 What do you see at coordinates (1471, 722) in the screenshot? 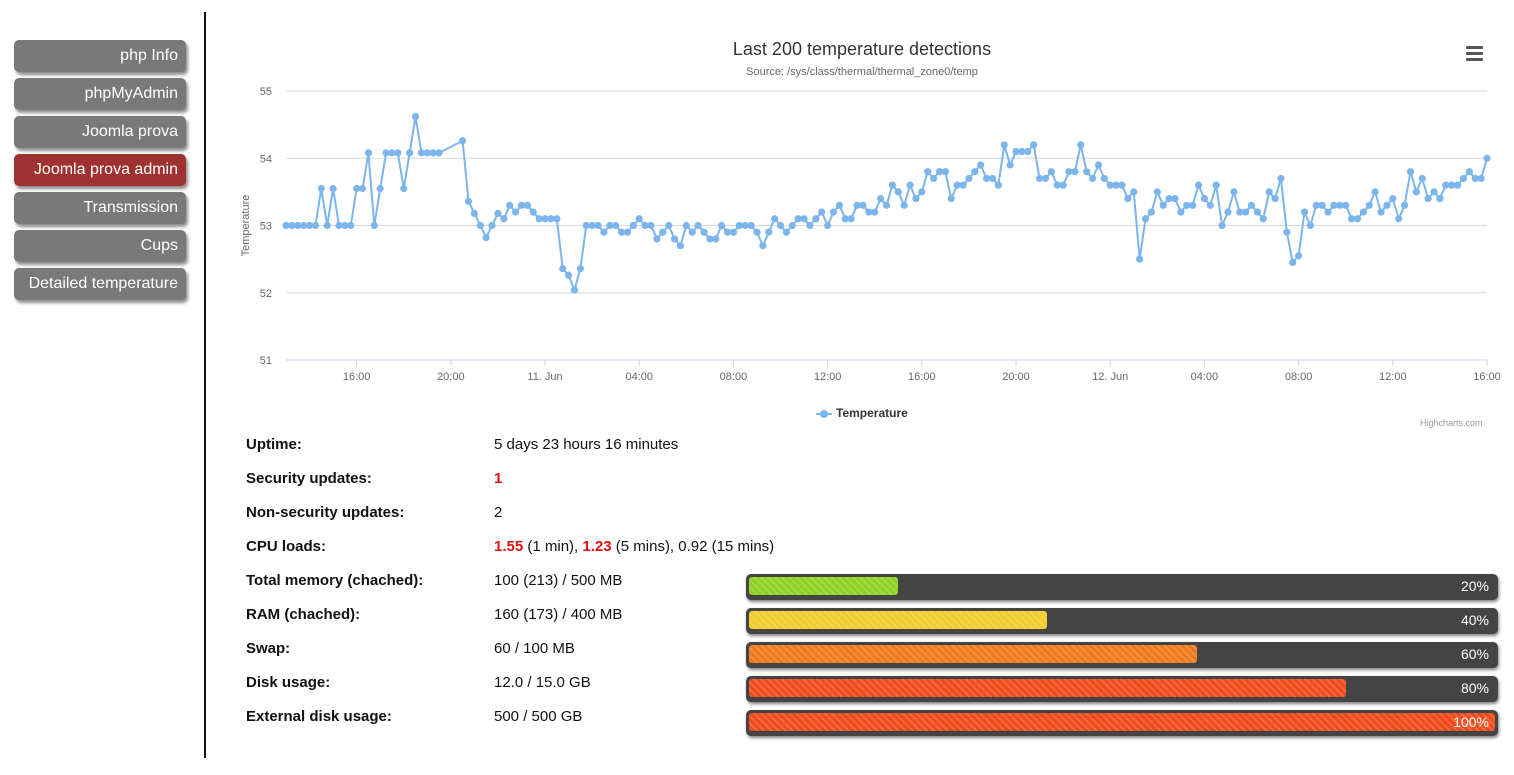
I see `progress-percent: 100%` at bounding box center [1471, 722].